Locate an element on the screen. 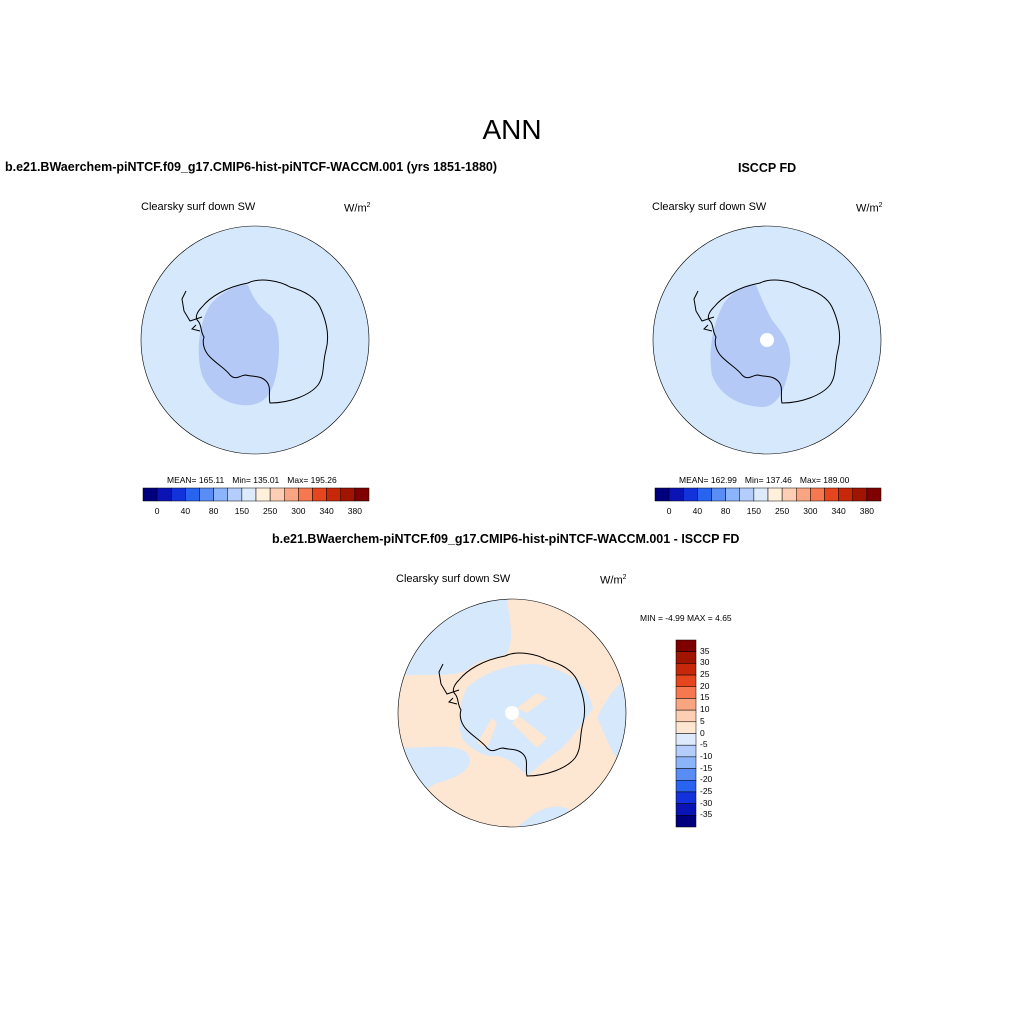 The image size is (1024, 1024). diff-colorbar-tick-label: -20 is located at coordinates (706, 779).